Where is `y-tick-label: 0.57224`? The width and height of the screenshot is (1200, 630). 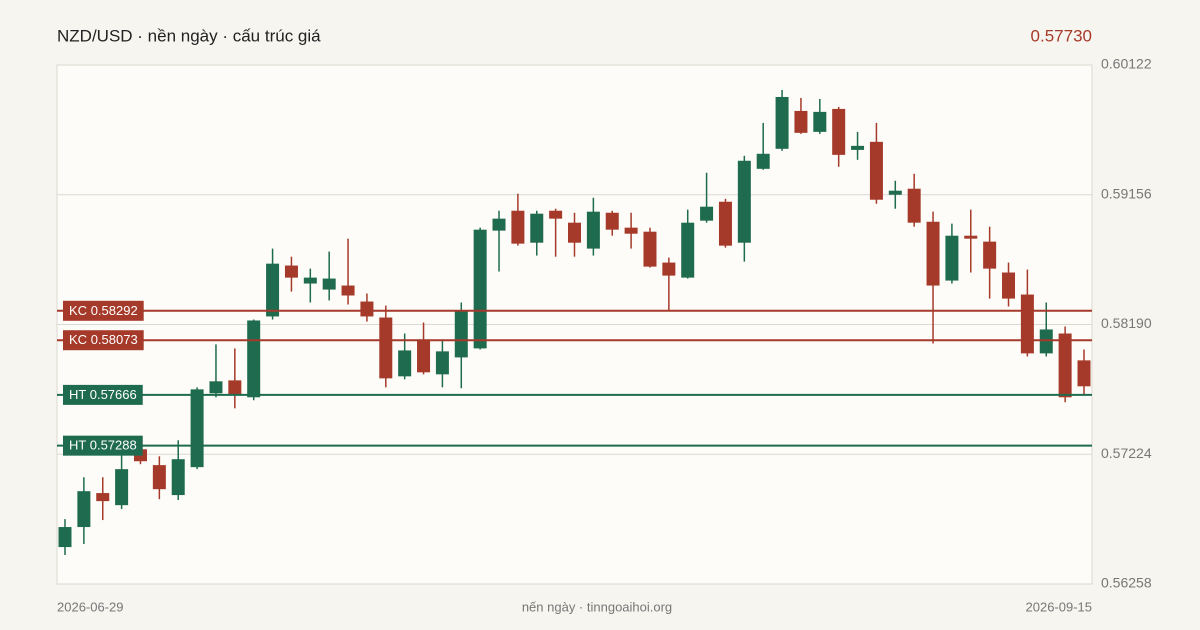
y-tick-label: 0.57224 is located at coordinates (1126, 453).